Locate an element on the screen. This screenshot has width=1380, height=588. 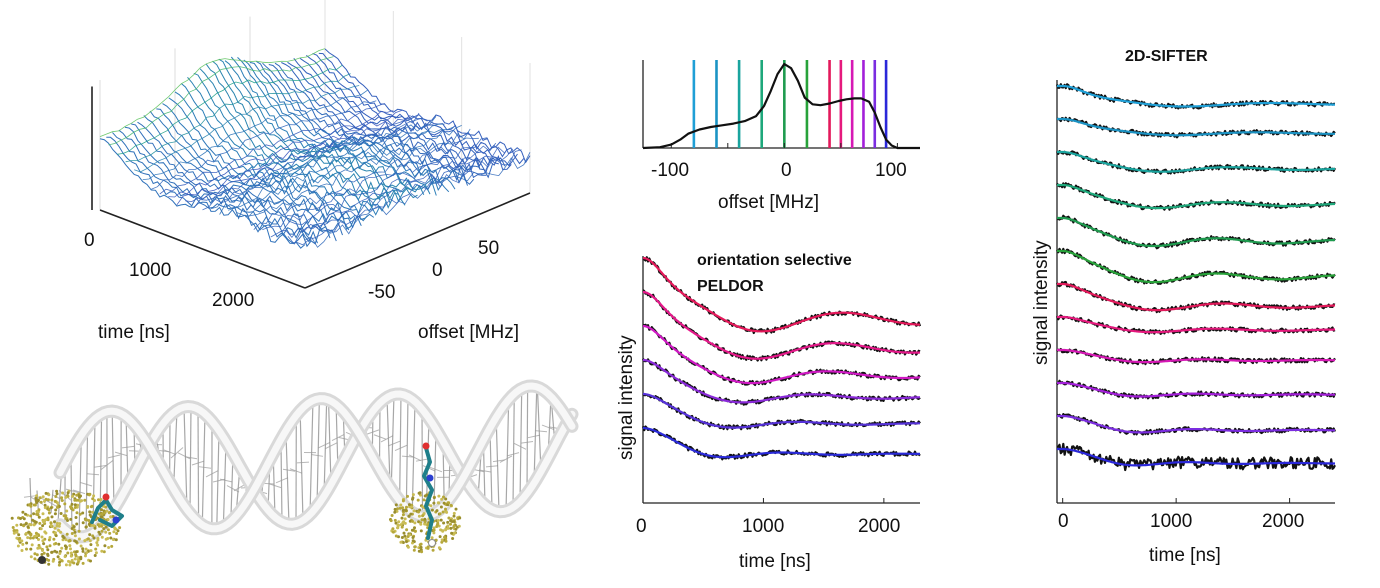
peldor-title-line-2: PELDOR is located at coordinates (730, 286).